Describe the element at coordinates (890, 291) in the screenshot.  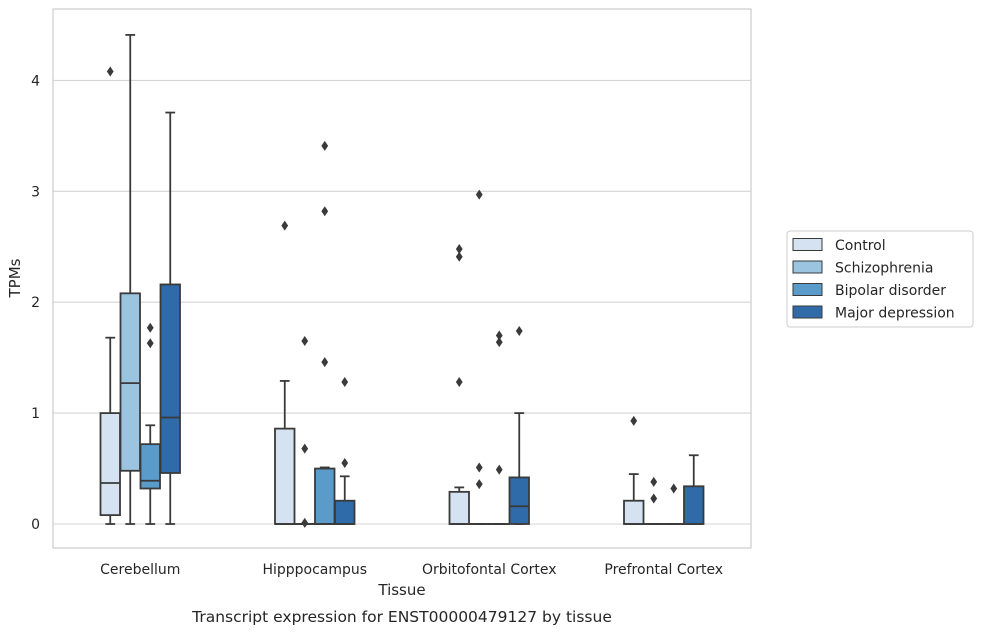
I see `legend-label: Bipolar disorder` at that location.